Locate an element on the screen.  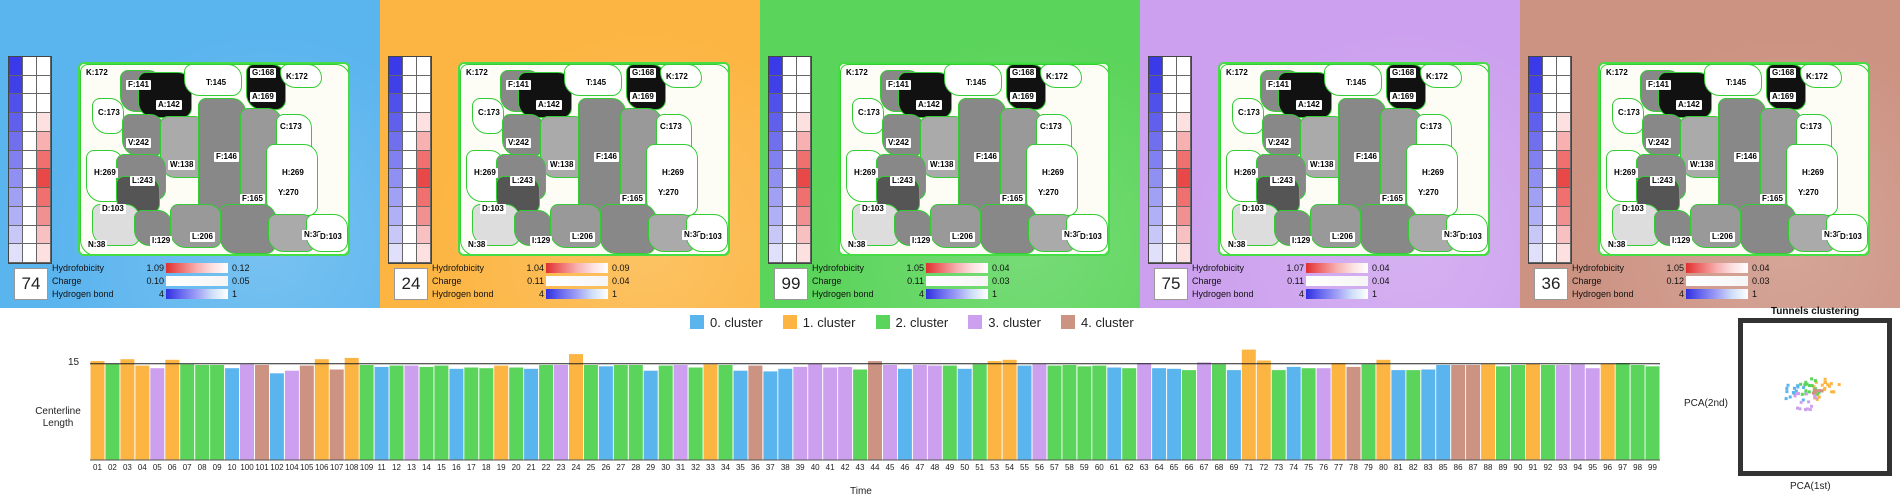
tunnels-clustering-scatter is located at coordinates (1815, 397).